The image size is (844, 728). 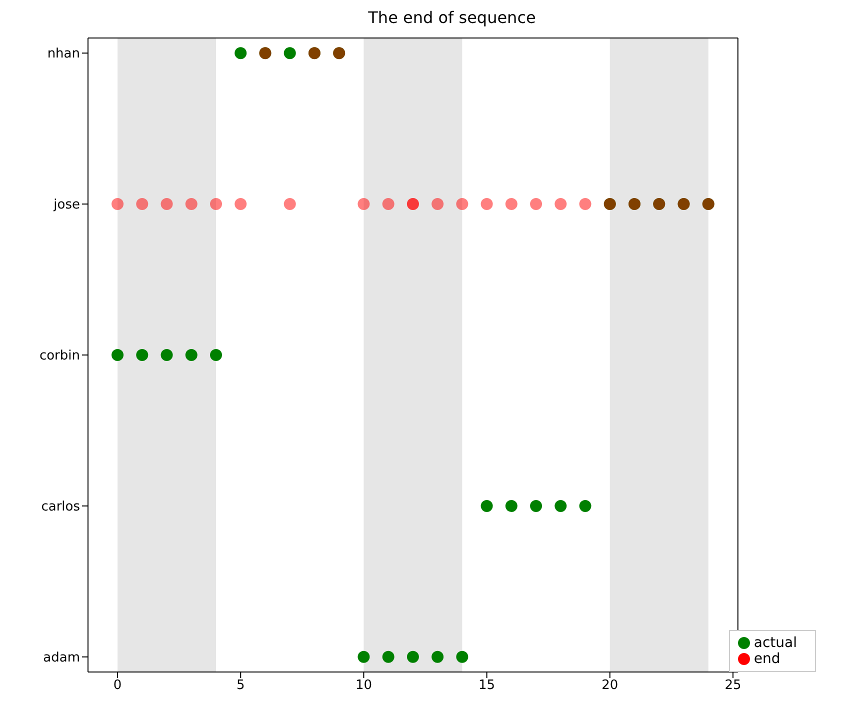 What do you see at coordinates (240, 686) in the screenshot?
I see `x-tick-label: 5` at bounding box center [240, 686].